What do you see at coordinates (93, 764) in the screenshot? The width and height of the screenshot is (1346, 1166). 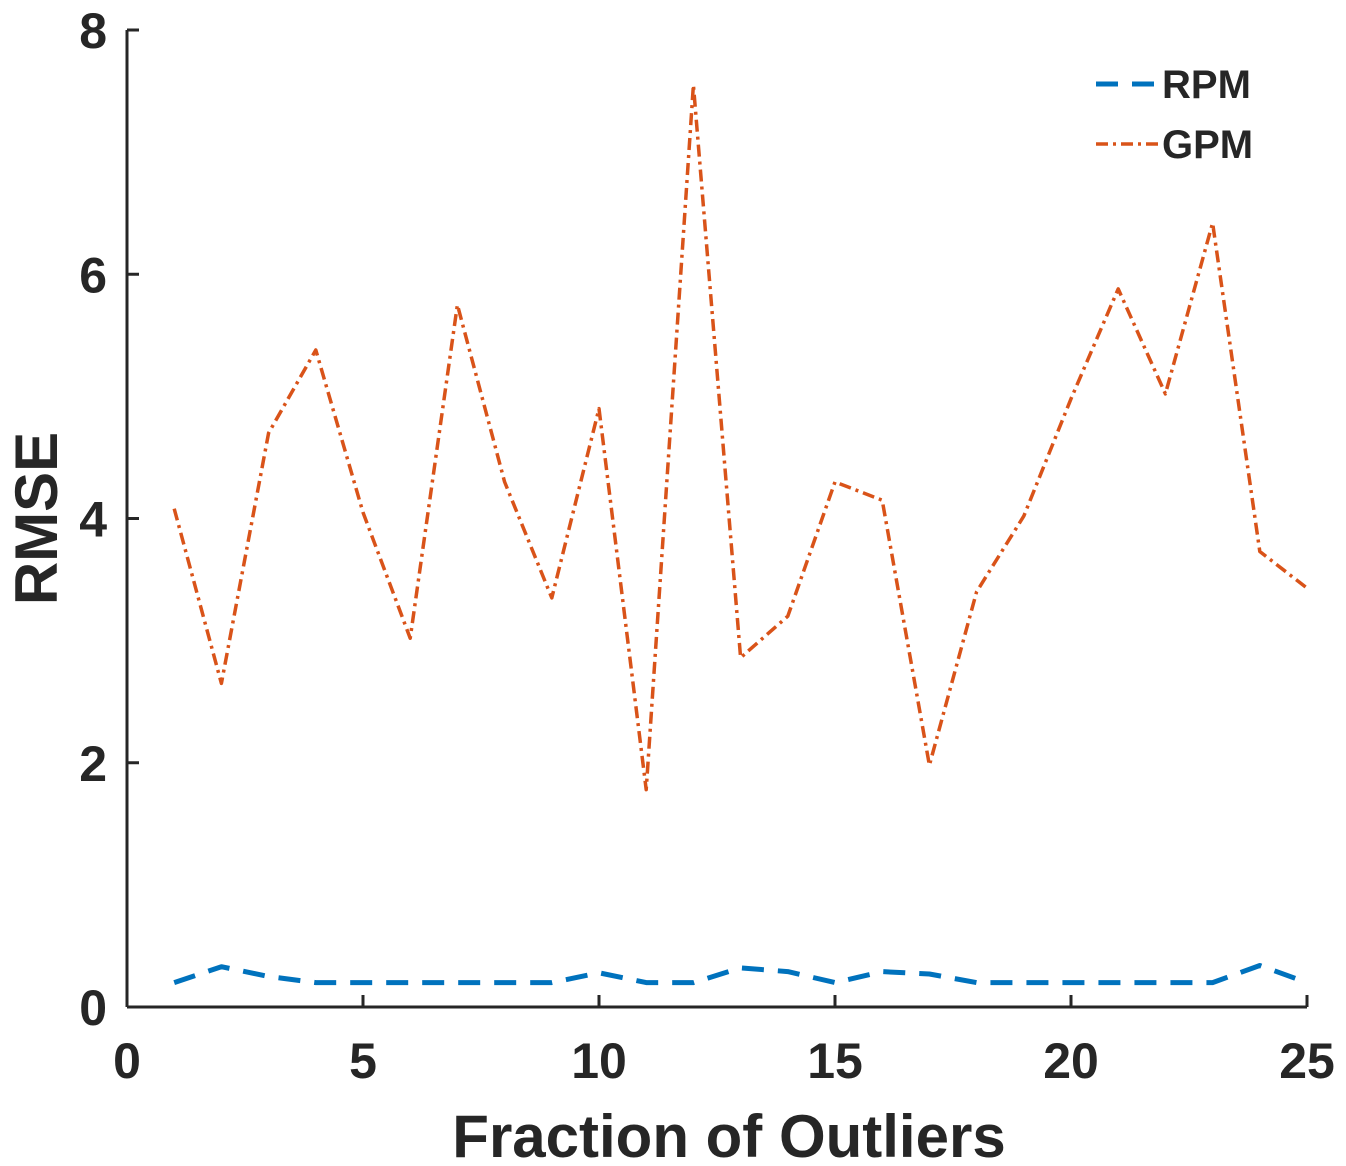 I see `y-tick-label: 2` at bounding box center [93, 764].